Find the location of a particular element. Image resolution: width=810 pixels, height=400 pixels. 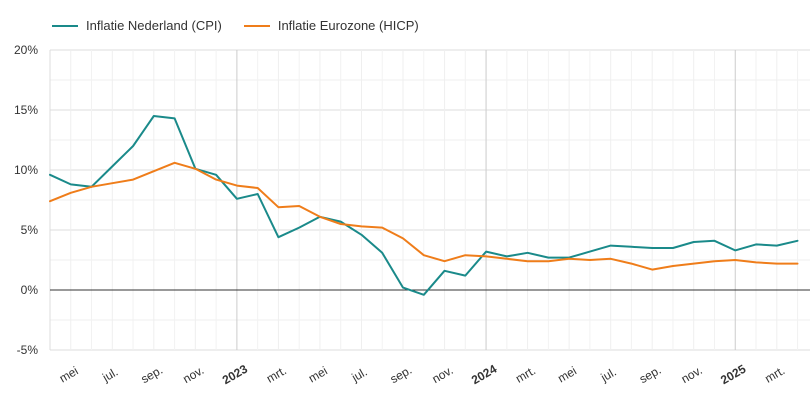

y-tick-label: 15% is located at coordinates (26, 110).